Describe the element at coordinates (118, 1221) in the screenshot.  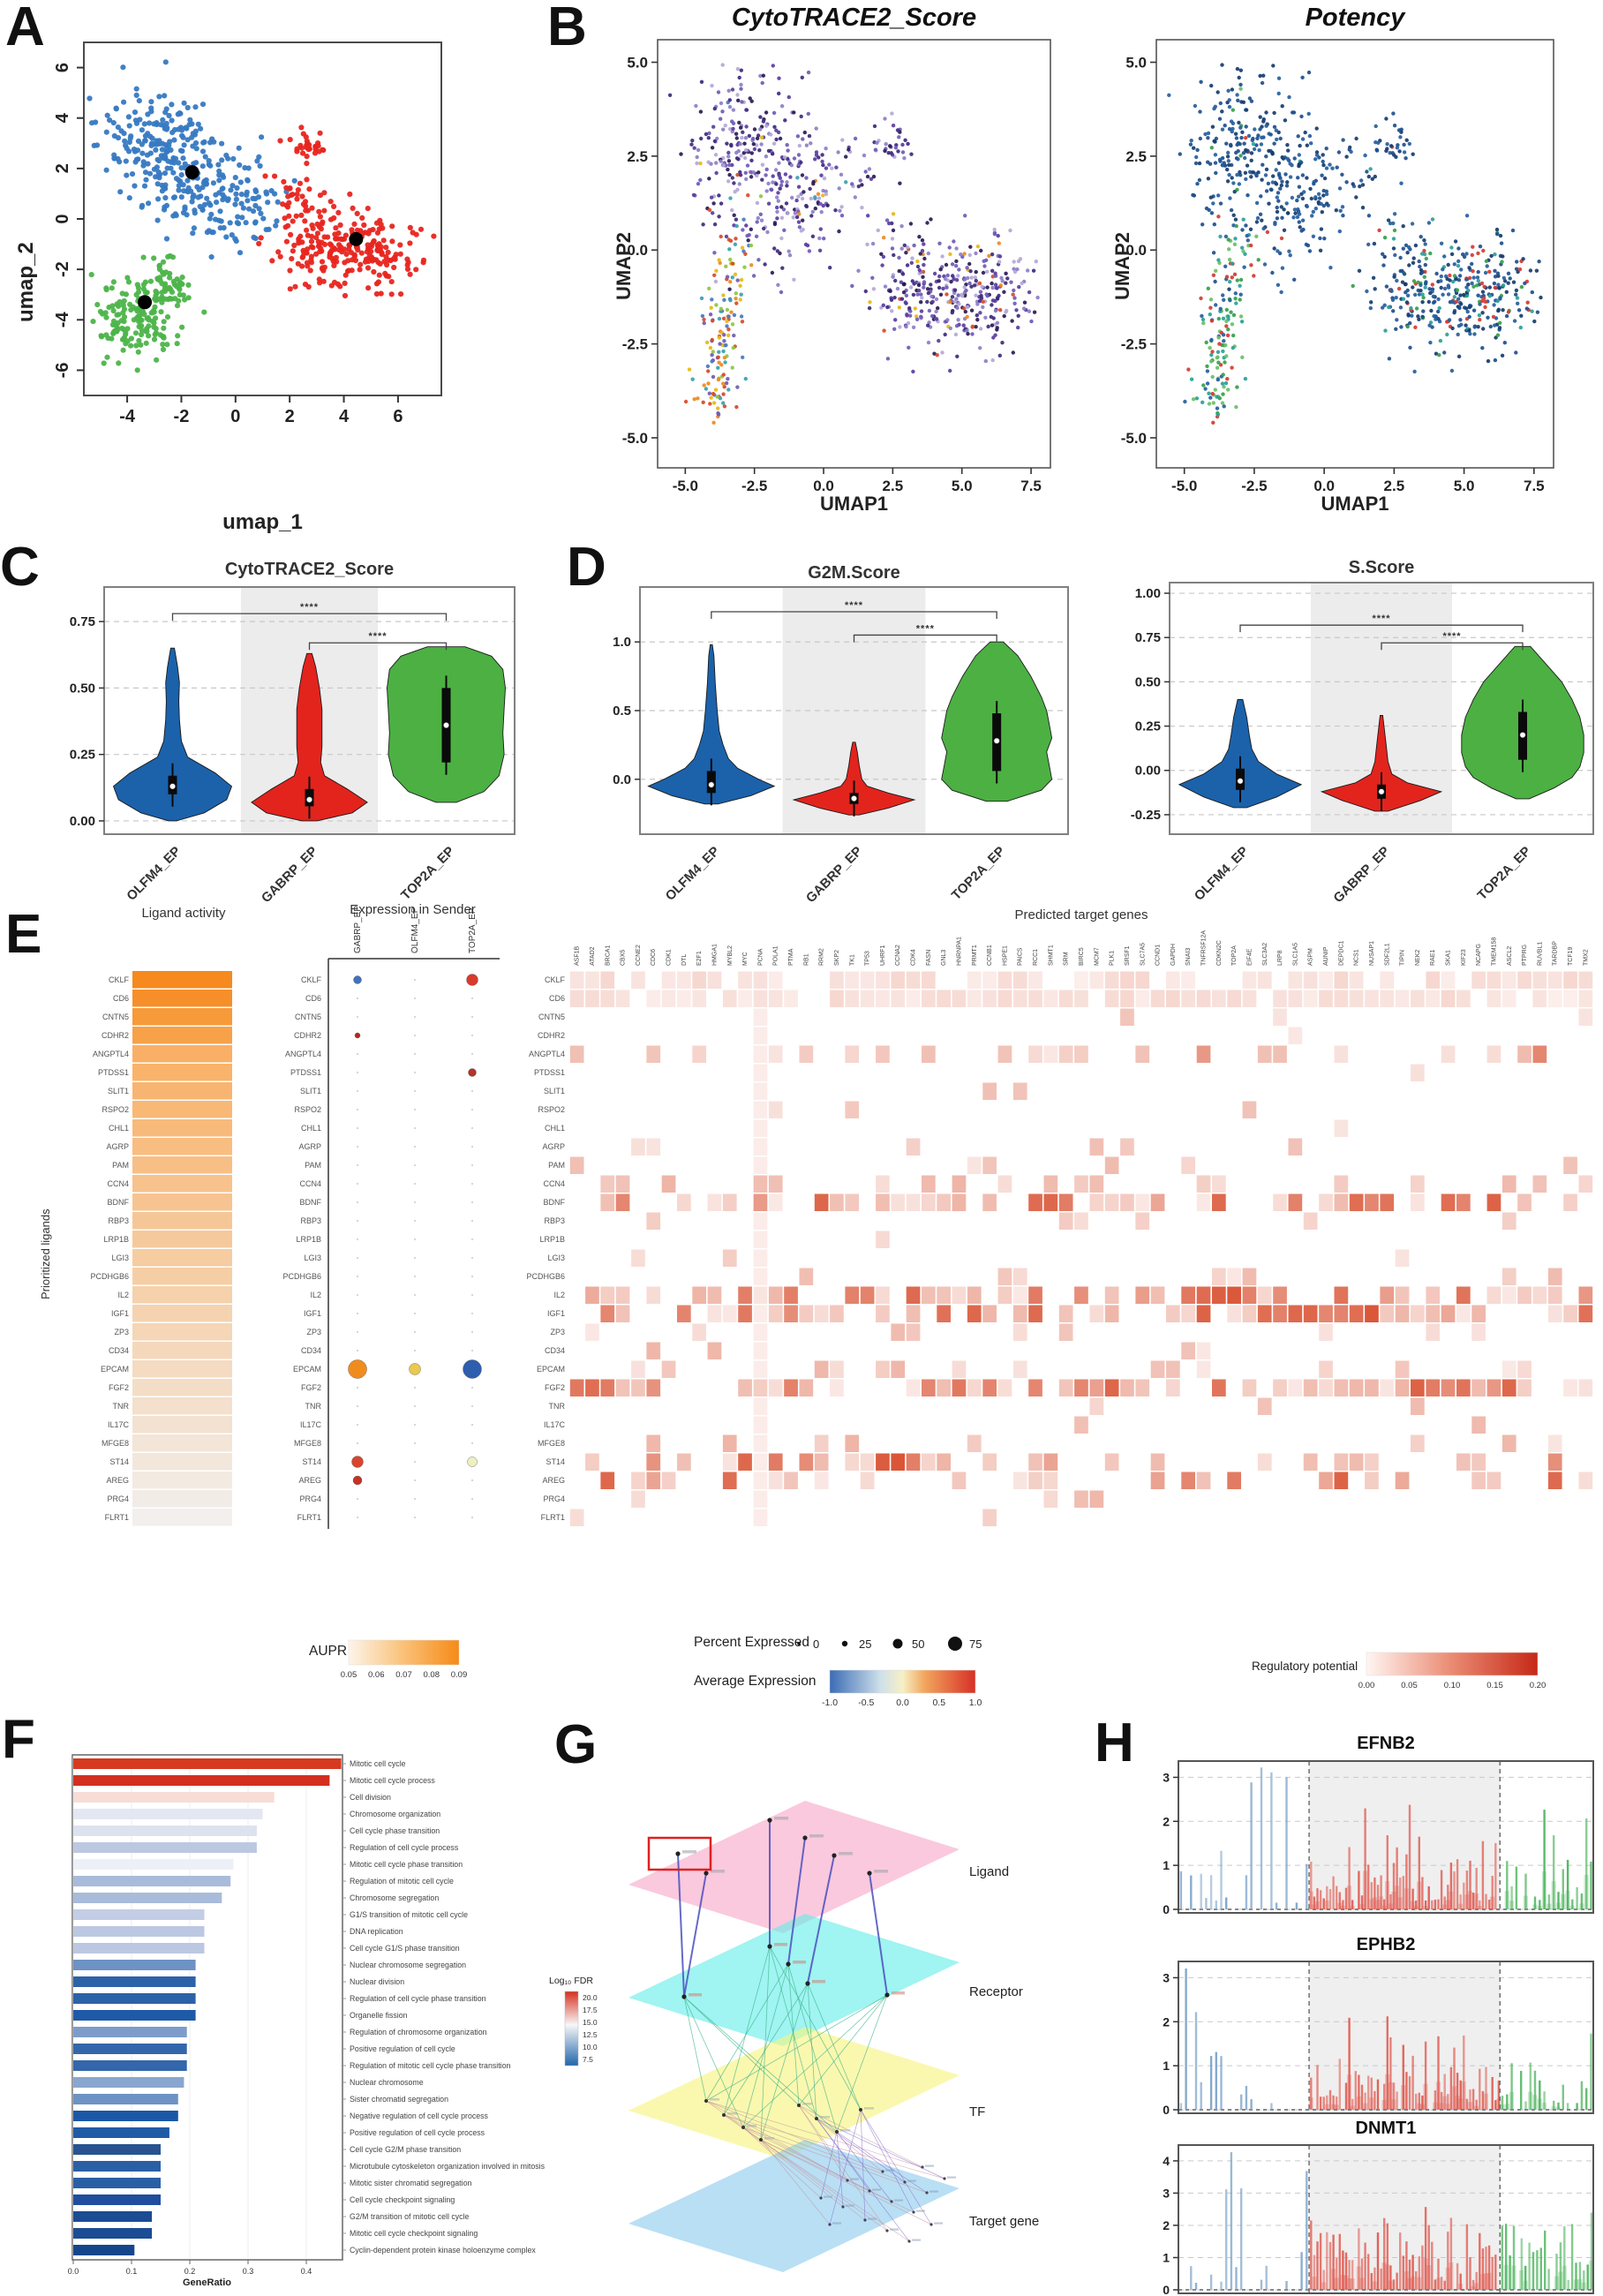
I see `svg-text: RBP3` at that location.